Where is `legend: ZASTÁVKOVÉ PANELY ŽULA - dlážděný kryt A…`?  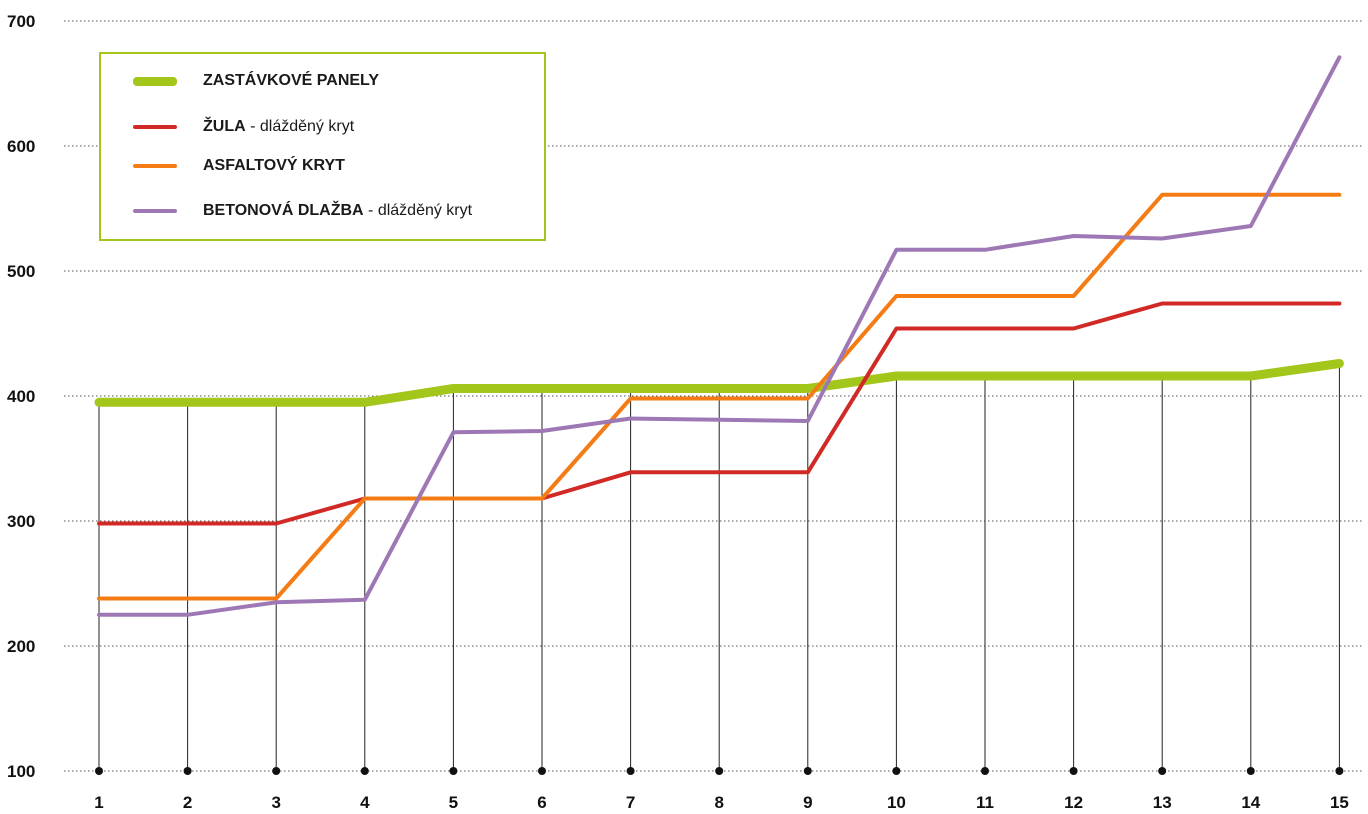 legend: ZASTÁVKOVÉ PANELY ŽULA - dlážděný kryt A… is located at coordinates (322, 146).